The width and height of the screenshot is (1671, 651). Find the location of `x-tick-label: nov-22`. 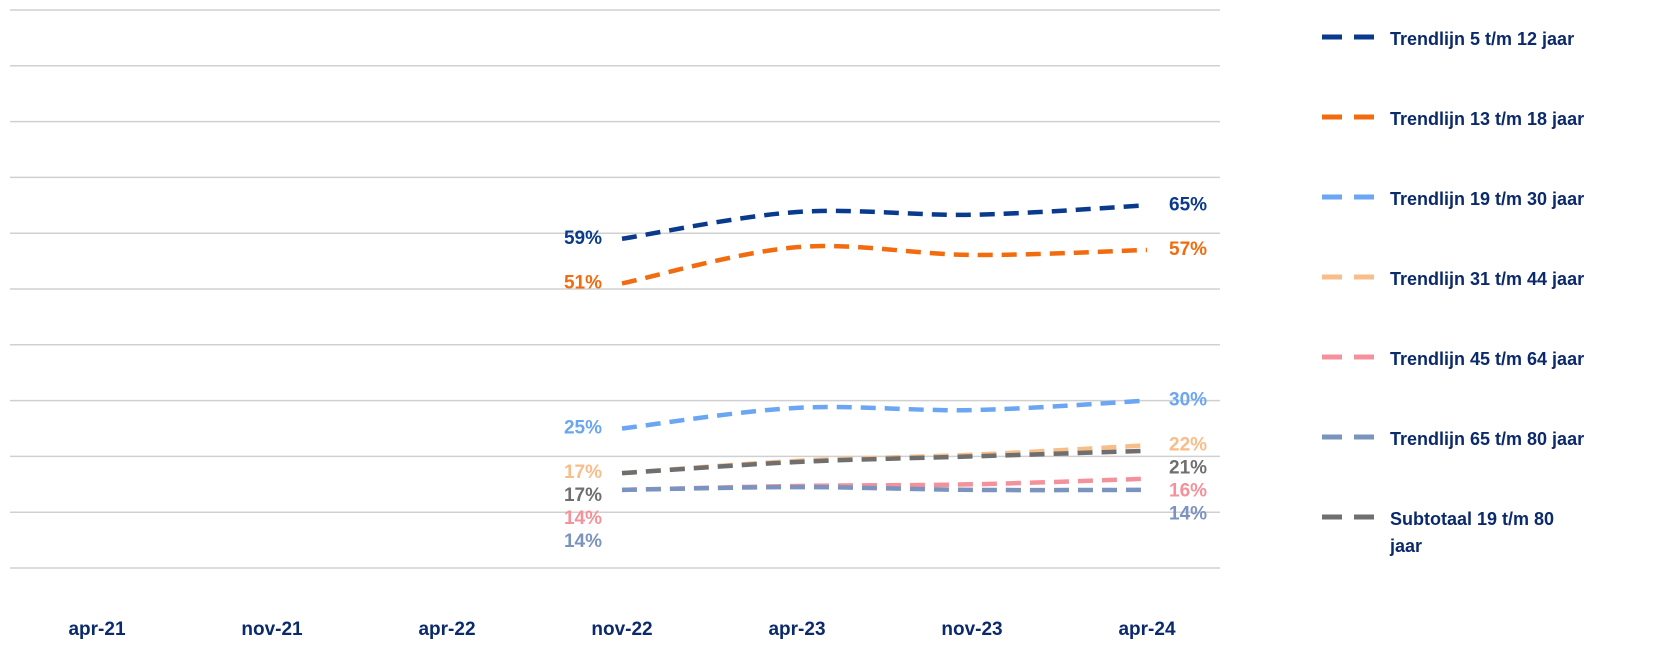

x-tick-label: nov-22 is located at coordinates (621, 629).